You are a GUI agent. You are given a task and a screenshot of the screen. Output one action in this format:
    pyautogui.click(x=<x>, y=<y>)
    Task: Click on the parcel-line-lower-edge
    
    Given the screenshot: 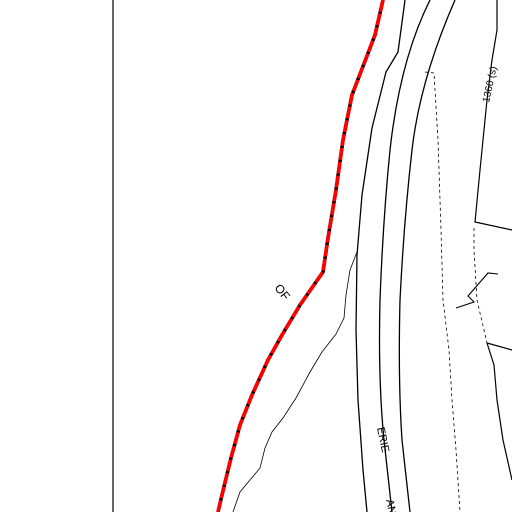 What is the action you would take?
    pyautogui.click(x=499, y=346)
    